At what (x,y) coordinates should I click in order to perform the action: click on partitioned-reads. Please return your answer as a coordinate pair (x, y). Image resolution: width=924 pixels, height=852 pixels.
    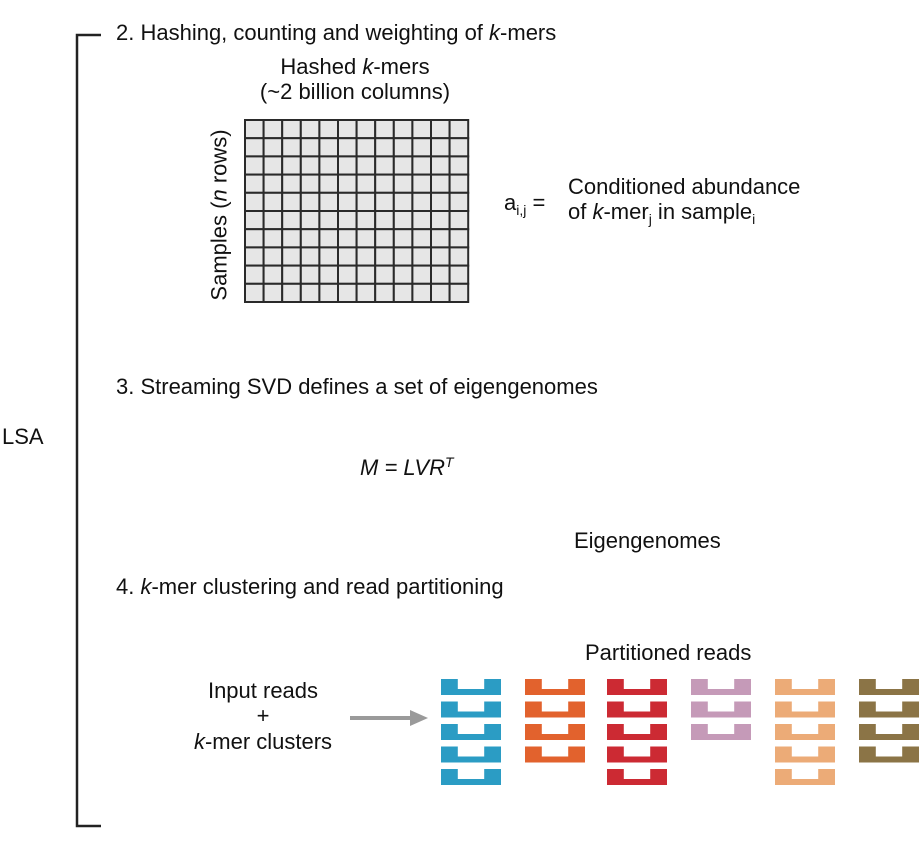
    Looking at the image, I should click on (680, 732).